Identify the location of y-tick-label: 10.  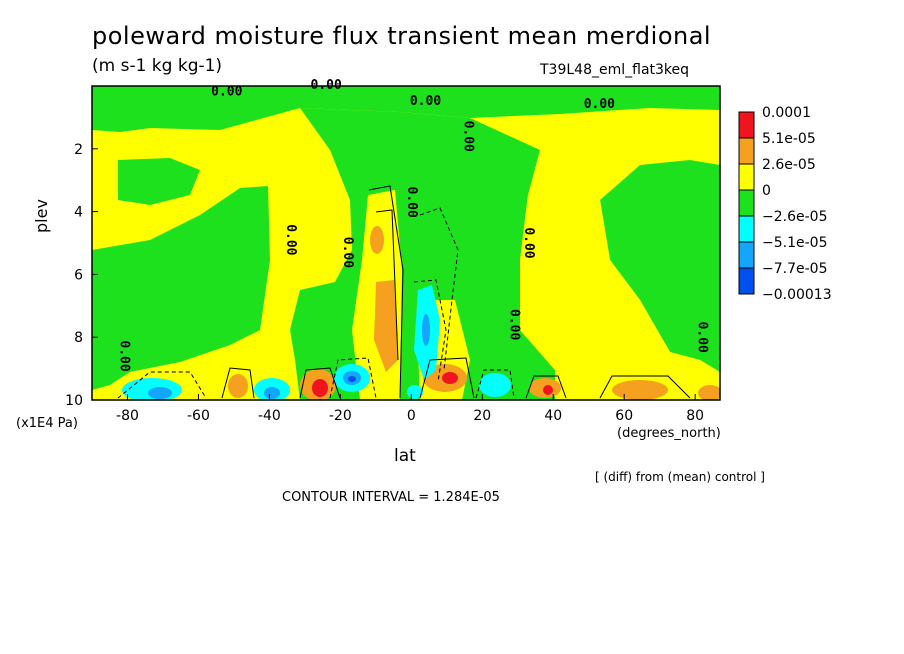
(74, 401).